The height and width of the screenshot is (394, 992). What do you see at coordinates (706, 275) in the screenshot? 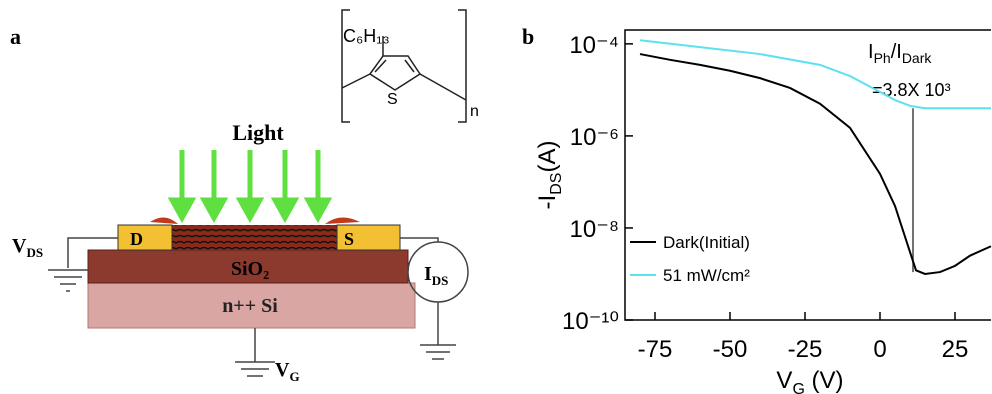
I see `legend-label: 51 mW/cm²` at bounding box center [706, 275].